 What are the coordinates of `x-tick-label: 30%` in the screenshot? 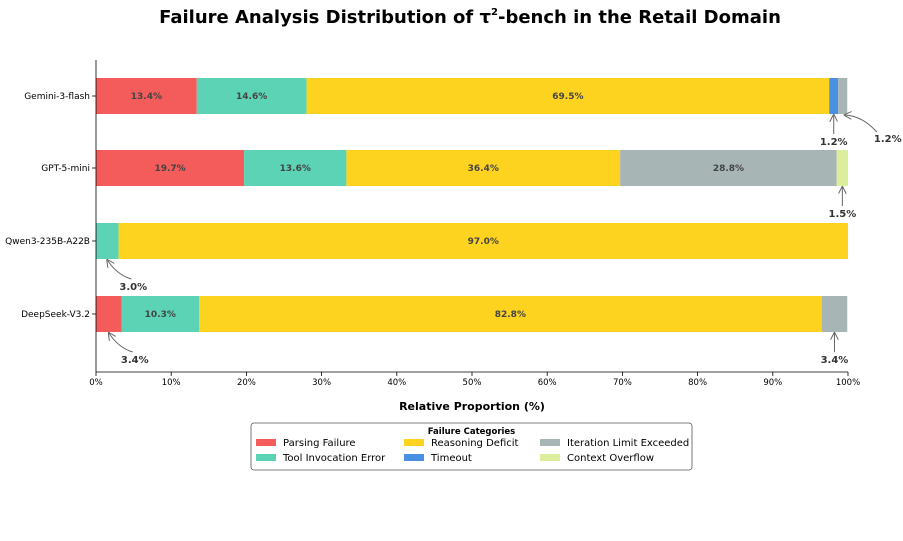 It's located at (321, 383).